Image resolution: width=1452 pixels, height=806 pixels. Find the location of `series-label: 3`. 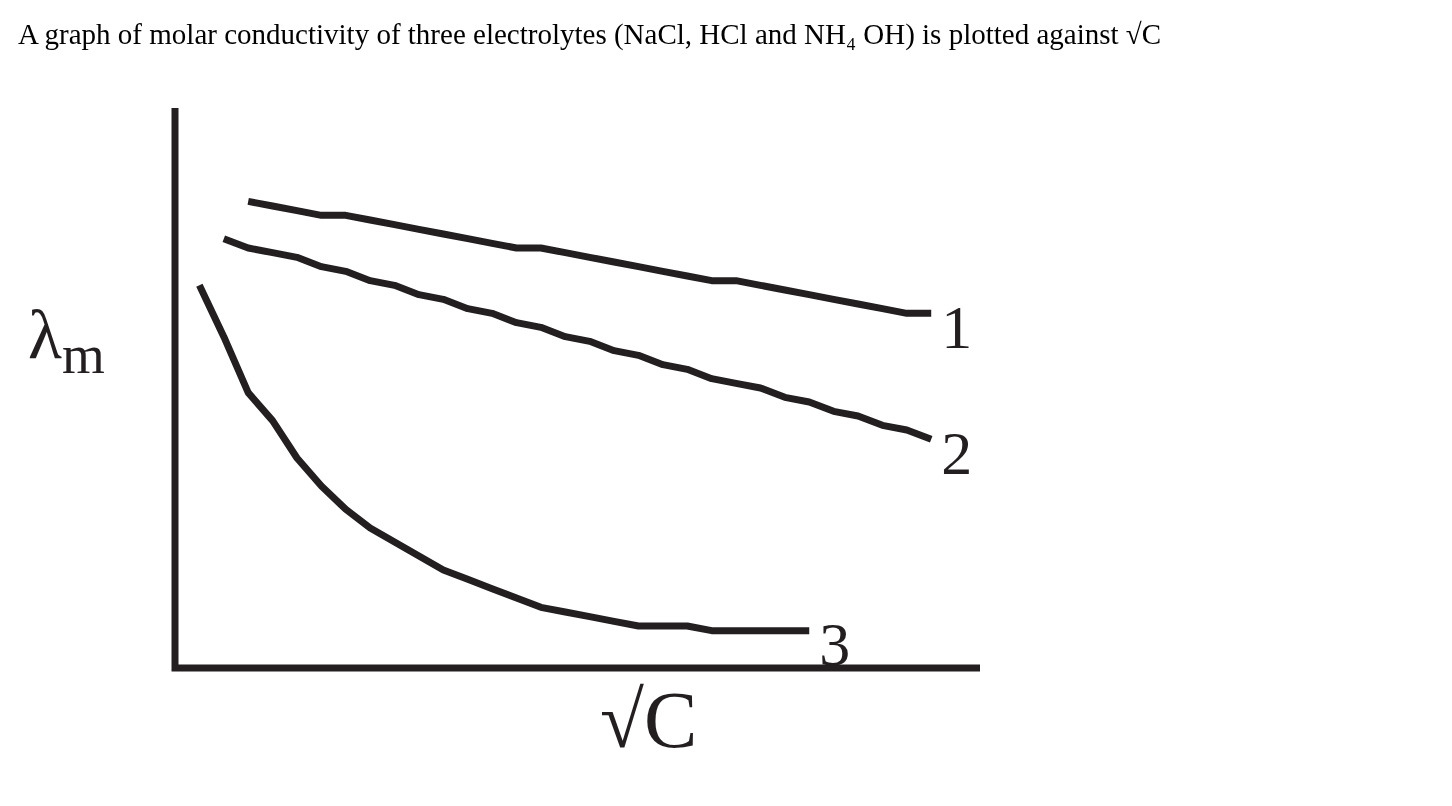

series-label: 3 is located at coordinates (835, 643).